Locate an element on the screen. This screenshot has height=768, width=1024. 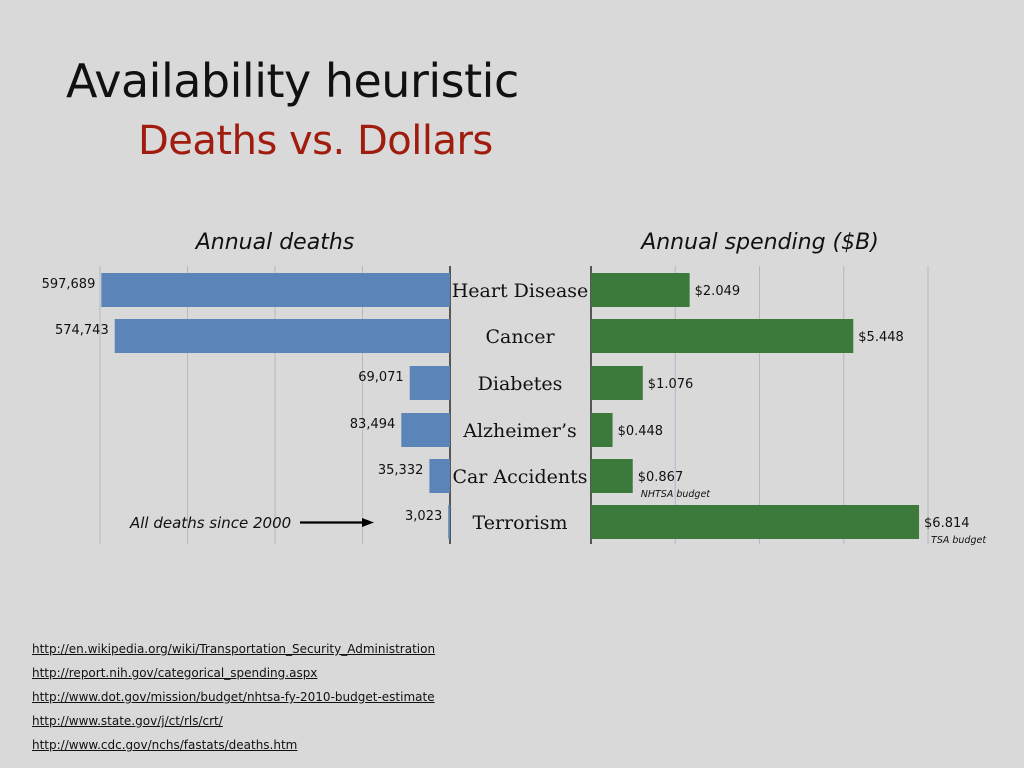
category-label: Heart Disease is located at coordinates (520, 291).